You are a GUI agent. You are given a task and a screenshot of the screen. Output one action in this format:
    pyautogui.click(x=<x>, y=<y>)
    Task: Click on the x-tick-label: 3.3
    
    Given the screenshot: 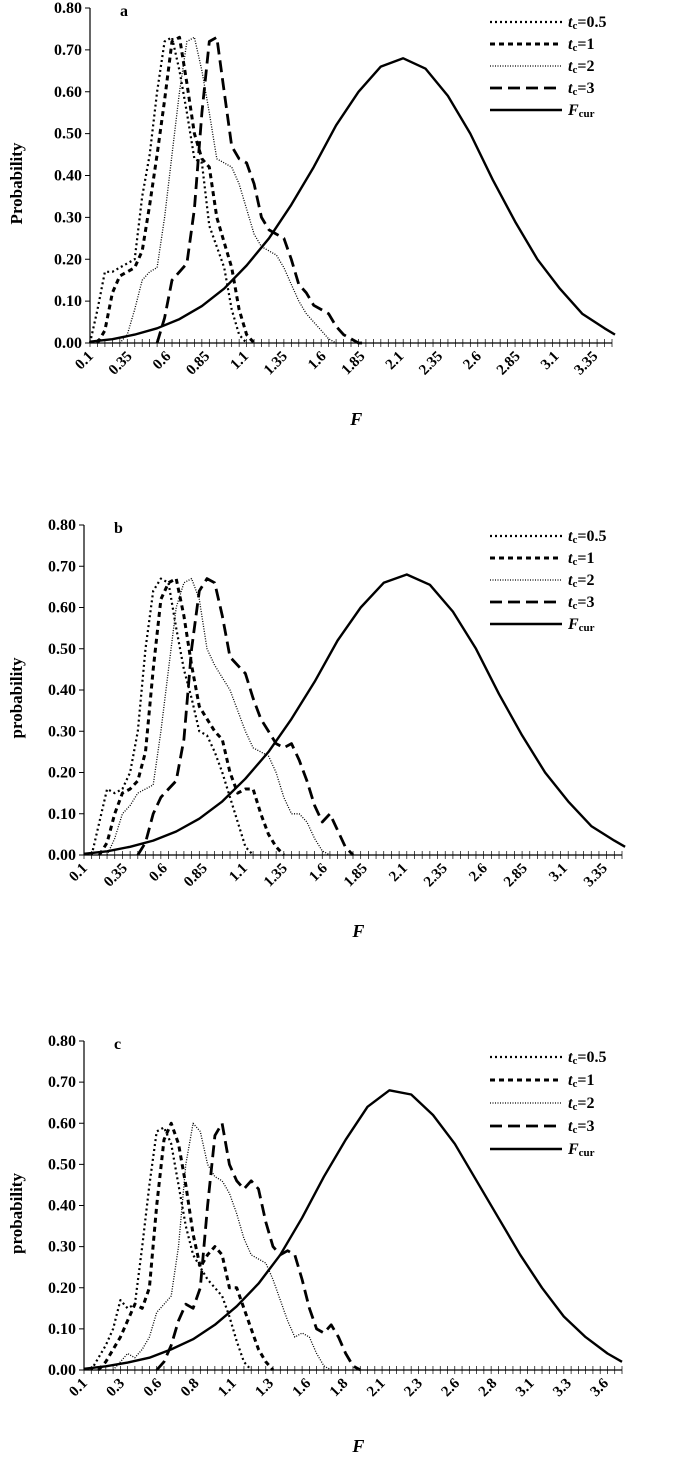 What is the action you would take?
    pyautogui.click(x=562, y=1388)
    